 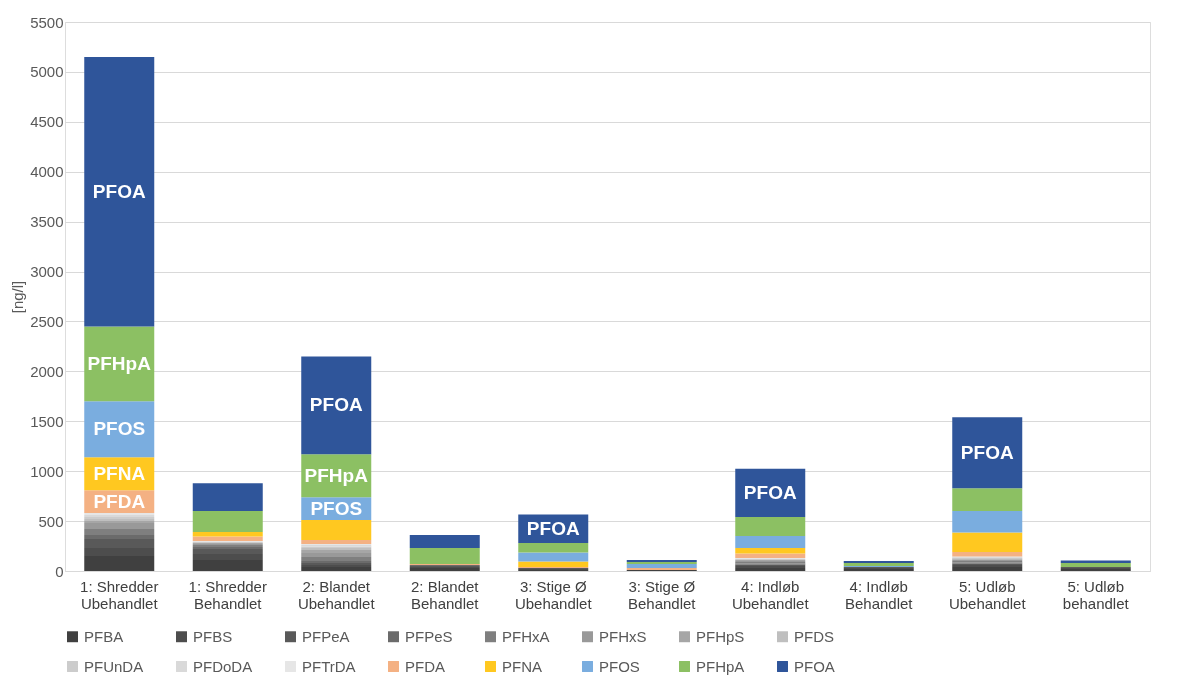 I want to click on legend-label: PFDA, so click(x=425, y=666).